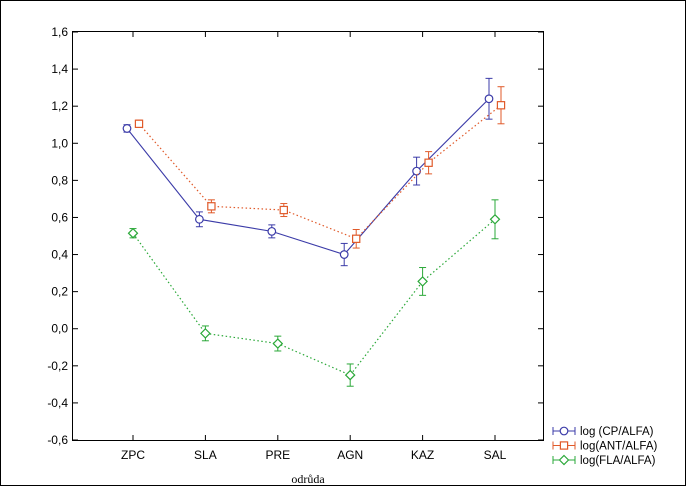 This screenshot has width=686, height=491. Describe the element at coordinates (495, 455) in the screenshot. I see `x-tick-label: SAL` at that location.